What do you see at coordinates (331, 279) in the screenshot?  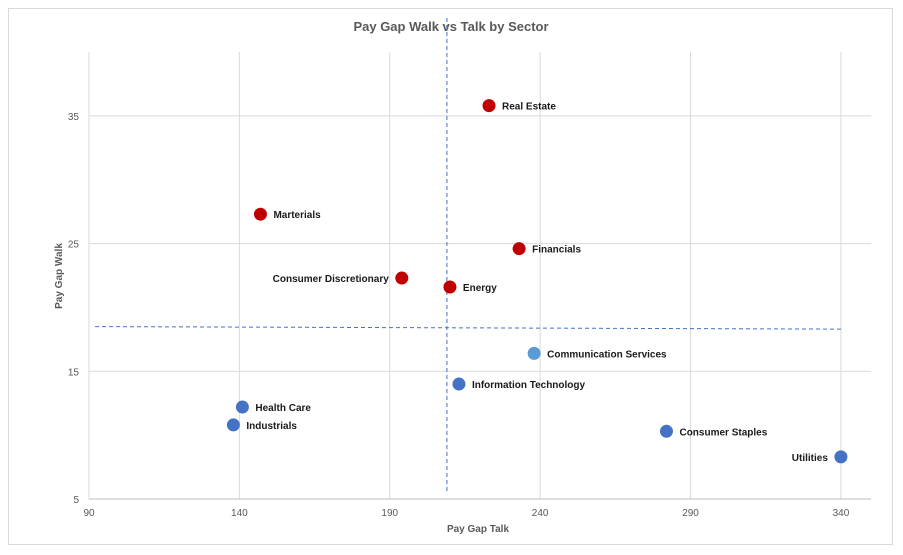 I see `data-point-label: Consumer Discretionary` at bounding box center [331, 279].